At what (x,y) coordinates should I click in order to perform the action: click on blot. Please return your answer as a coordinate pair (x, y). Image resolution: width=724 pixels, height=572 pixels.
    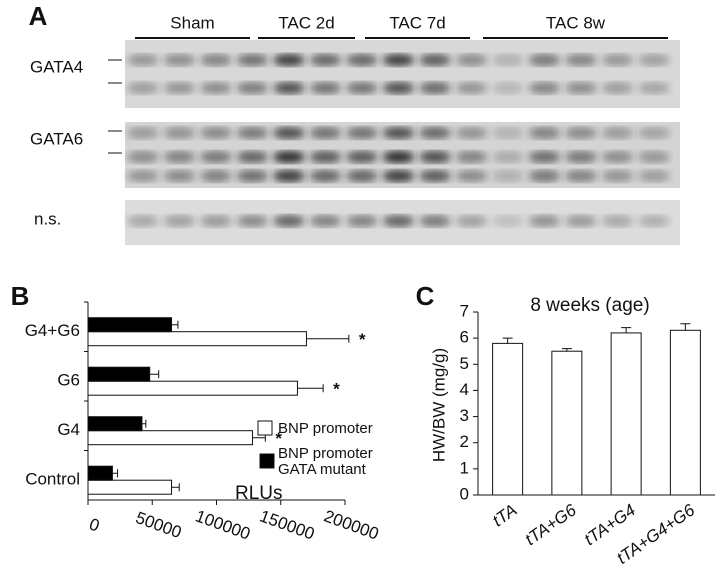
    Looking at the image, I should click on (402, 74).